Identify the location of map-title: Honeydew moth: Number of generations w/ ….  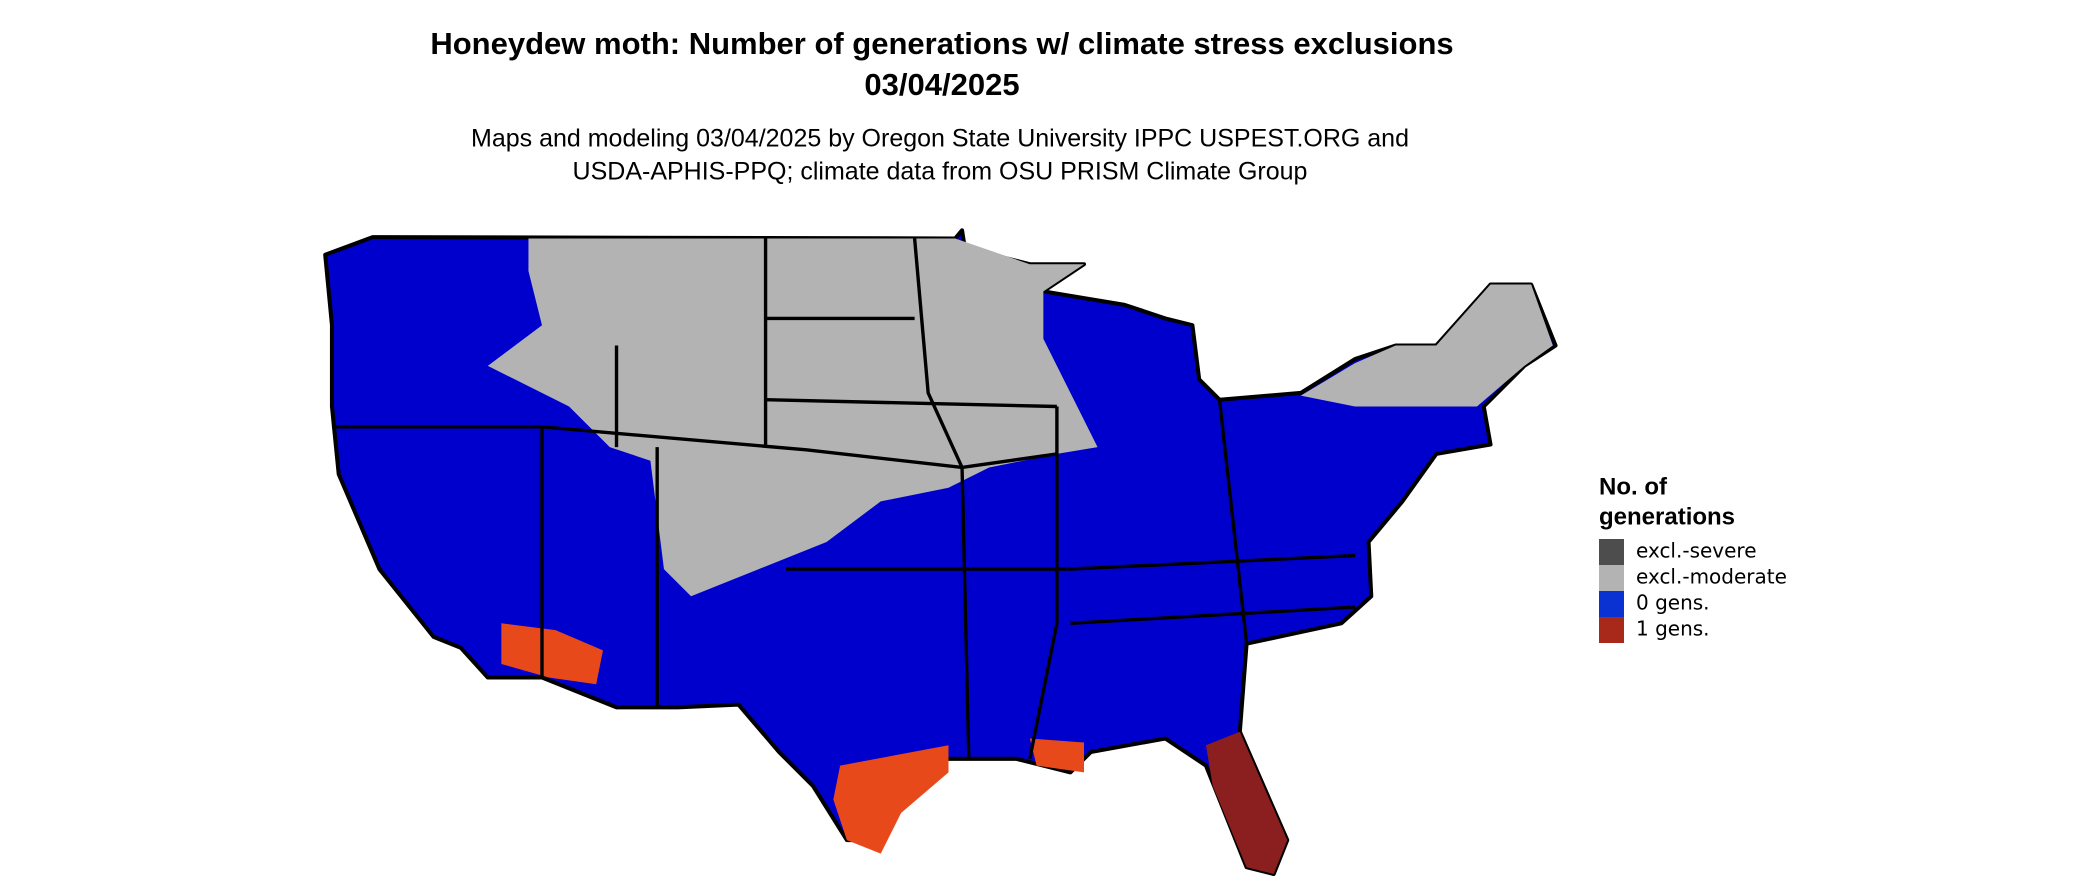
(941, 43).